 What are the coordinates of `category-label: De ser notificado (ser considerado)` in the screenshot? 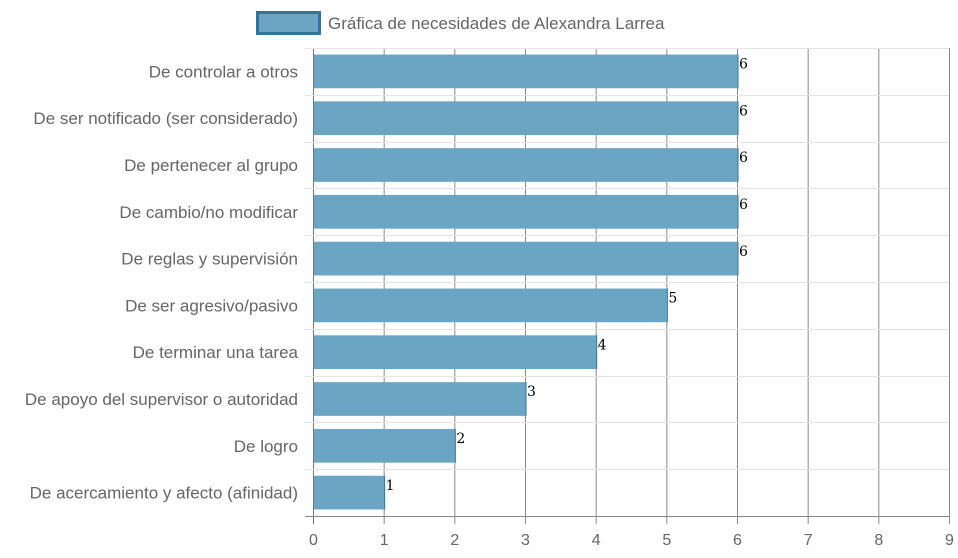 It's located at (165, 118).